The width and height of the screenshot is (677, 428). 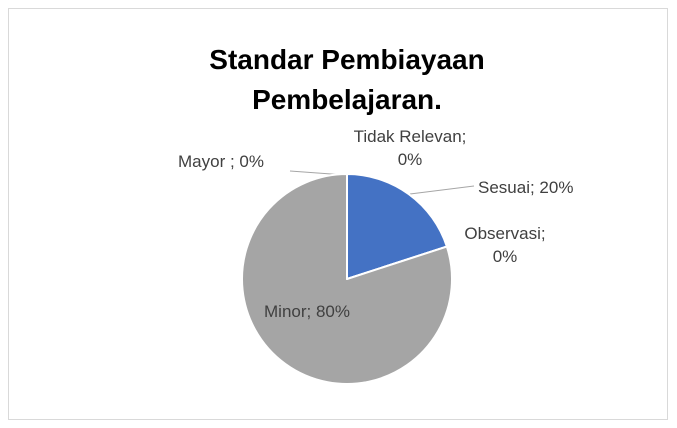 What do you see at coordinates (442, 190) in the screenshot?
I see `leader-line` at bounding box center [442, 190].